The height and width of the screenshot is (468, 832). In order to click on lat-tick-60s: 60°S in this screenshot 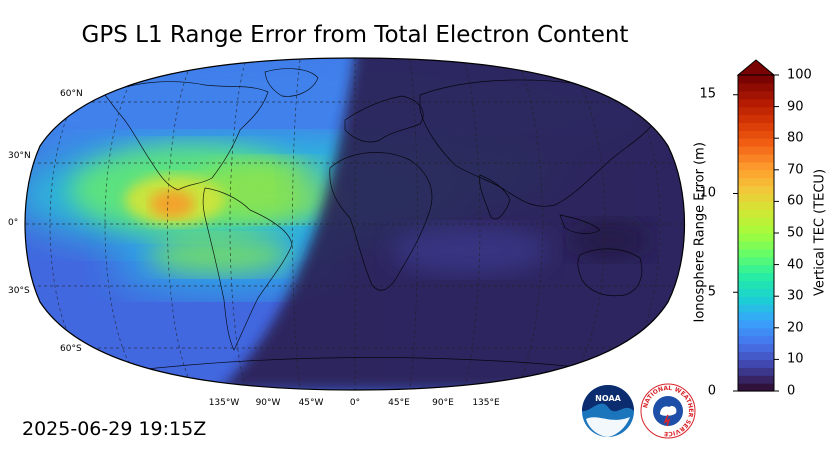, I will do `click(71, 349)`.